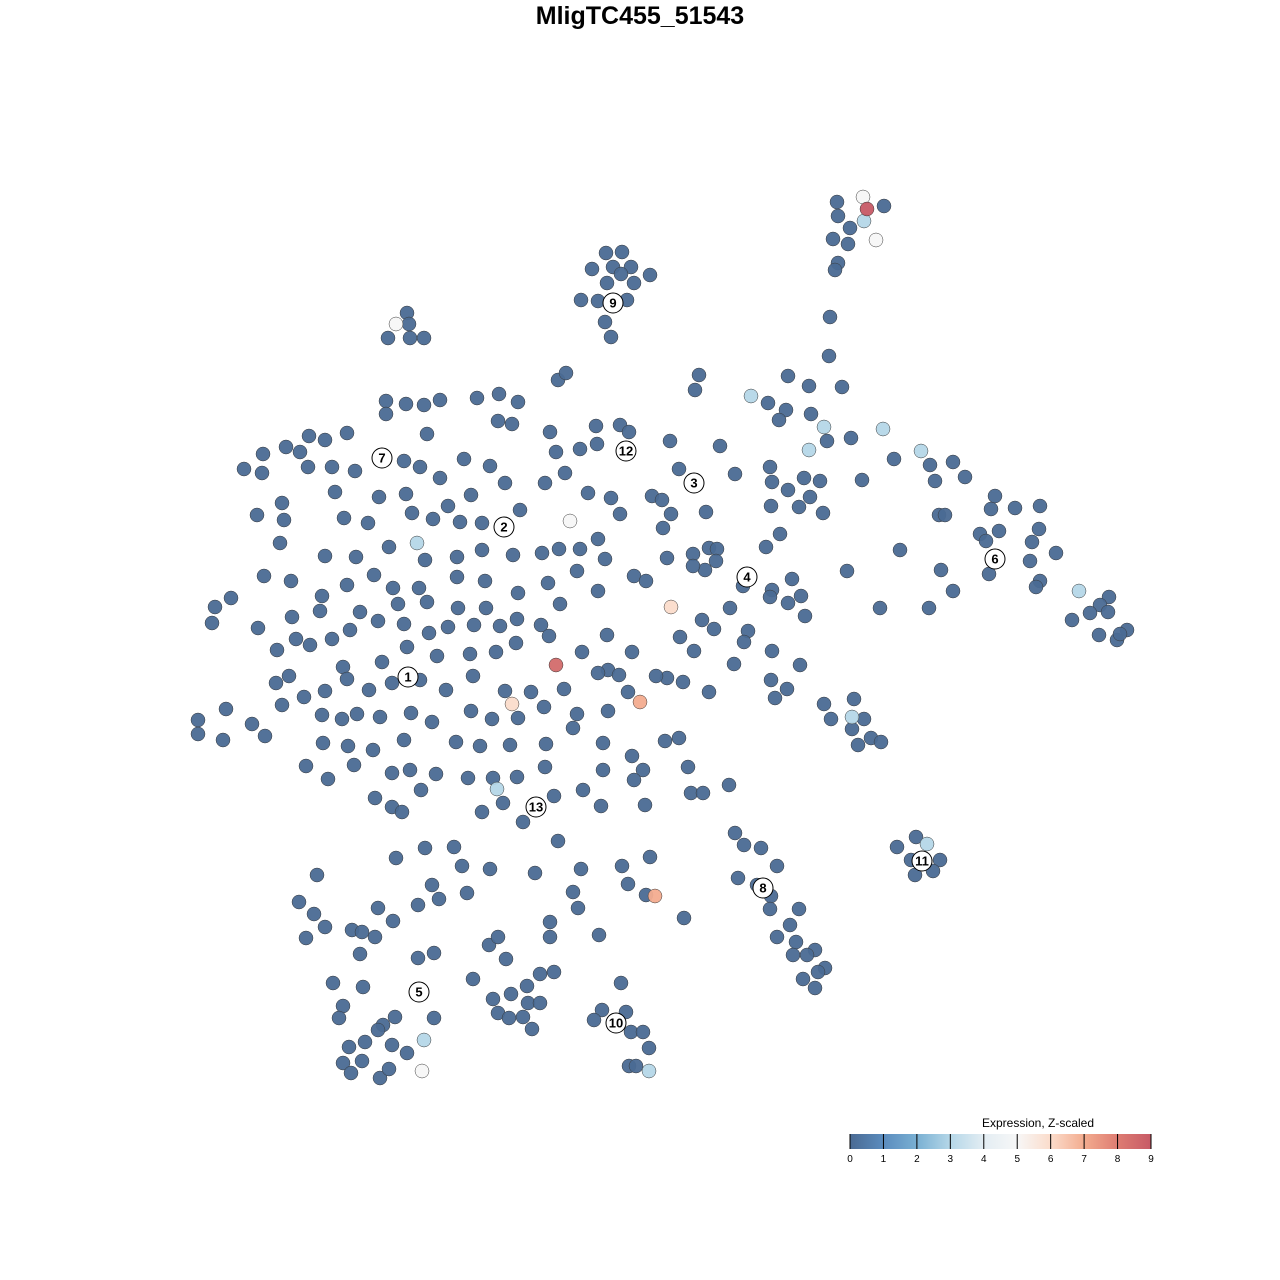  What do you see at coordinates (503, 527) in the screenshot?
I see `cluster-label-text: 2` at bounding box center [503, 527].